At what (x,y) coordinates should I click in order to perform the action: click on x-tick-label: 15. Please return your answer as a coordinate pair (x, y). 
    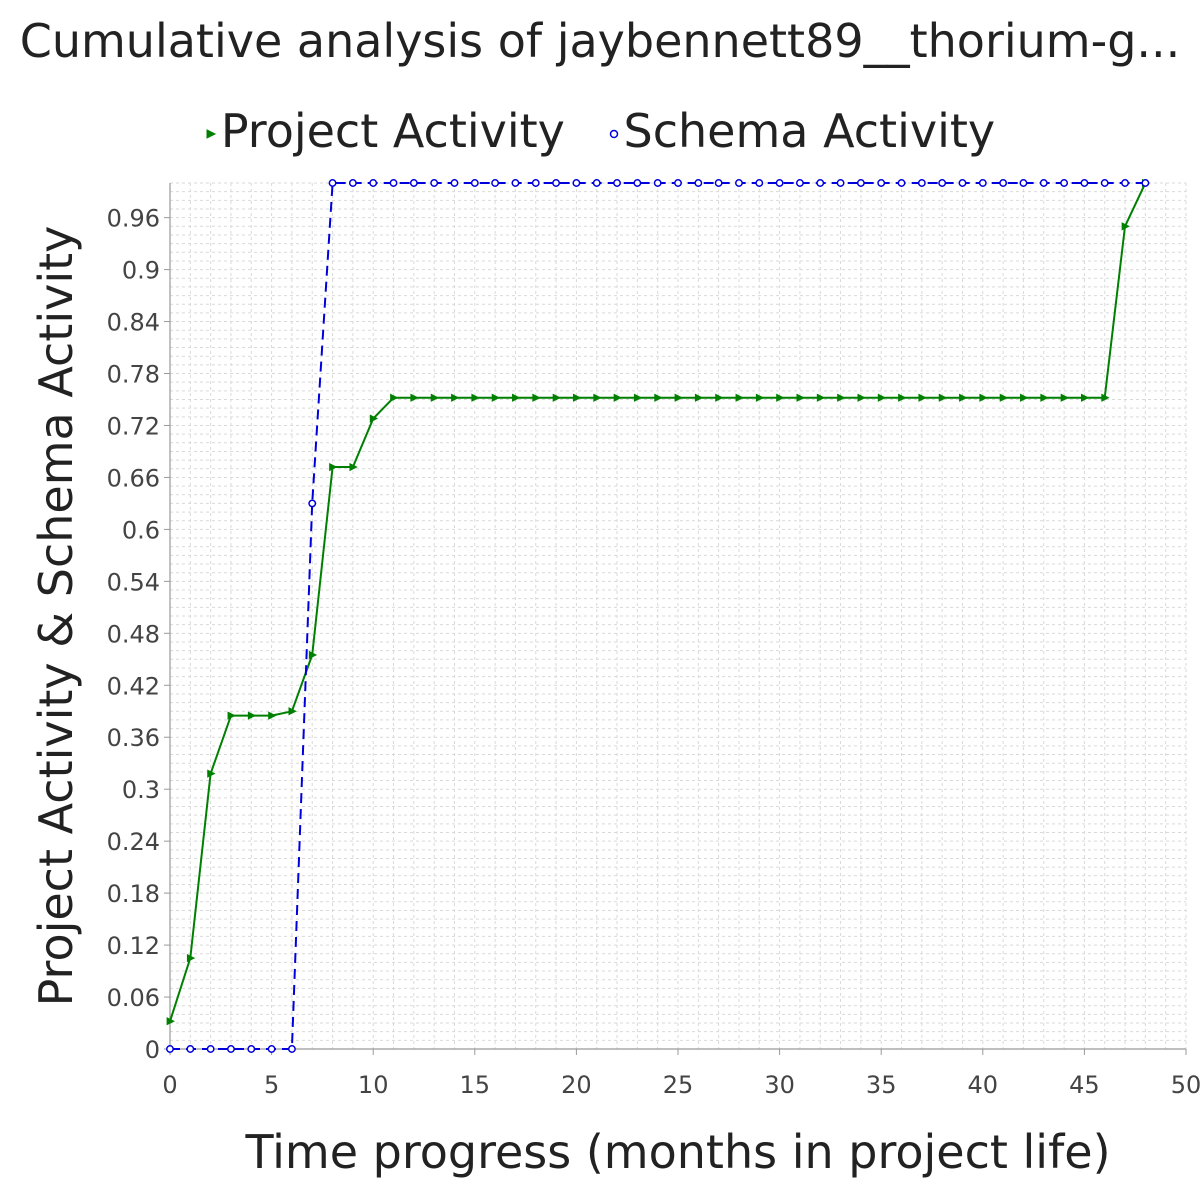
    Looking at the image, I should click on (475, 1085).